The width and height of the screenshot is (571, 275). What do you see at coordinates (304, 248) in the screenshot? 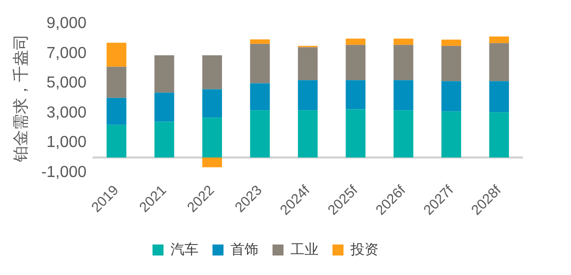
I see `legend-label: 工业` at bounding box center [304, 248].